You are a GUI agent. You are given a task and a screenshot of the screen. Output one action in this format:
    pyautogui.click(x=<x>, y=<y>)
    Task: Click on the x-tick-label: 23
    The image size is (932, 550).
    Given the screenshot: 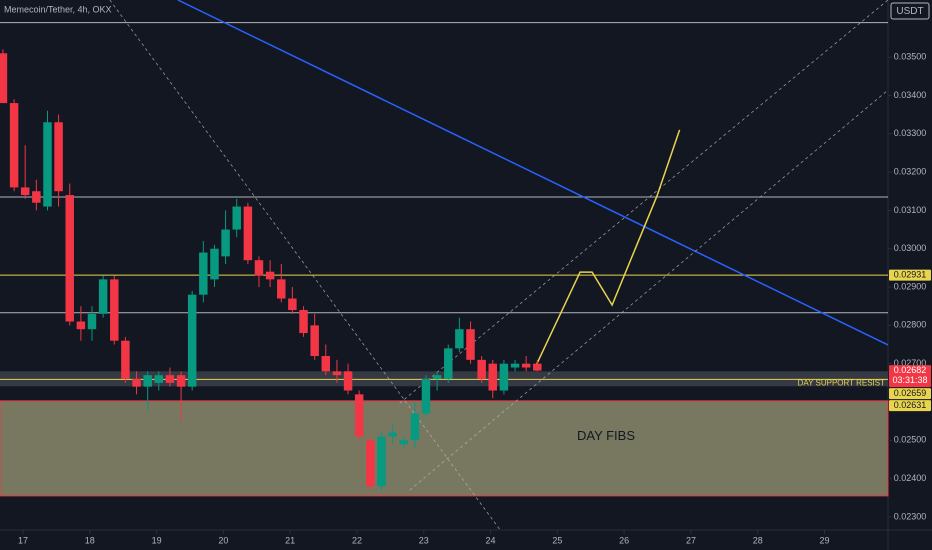 What is the action you would take?
    pyautogui.click(x=424, y=540)
    